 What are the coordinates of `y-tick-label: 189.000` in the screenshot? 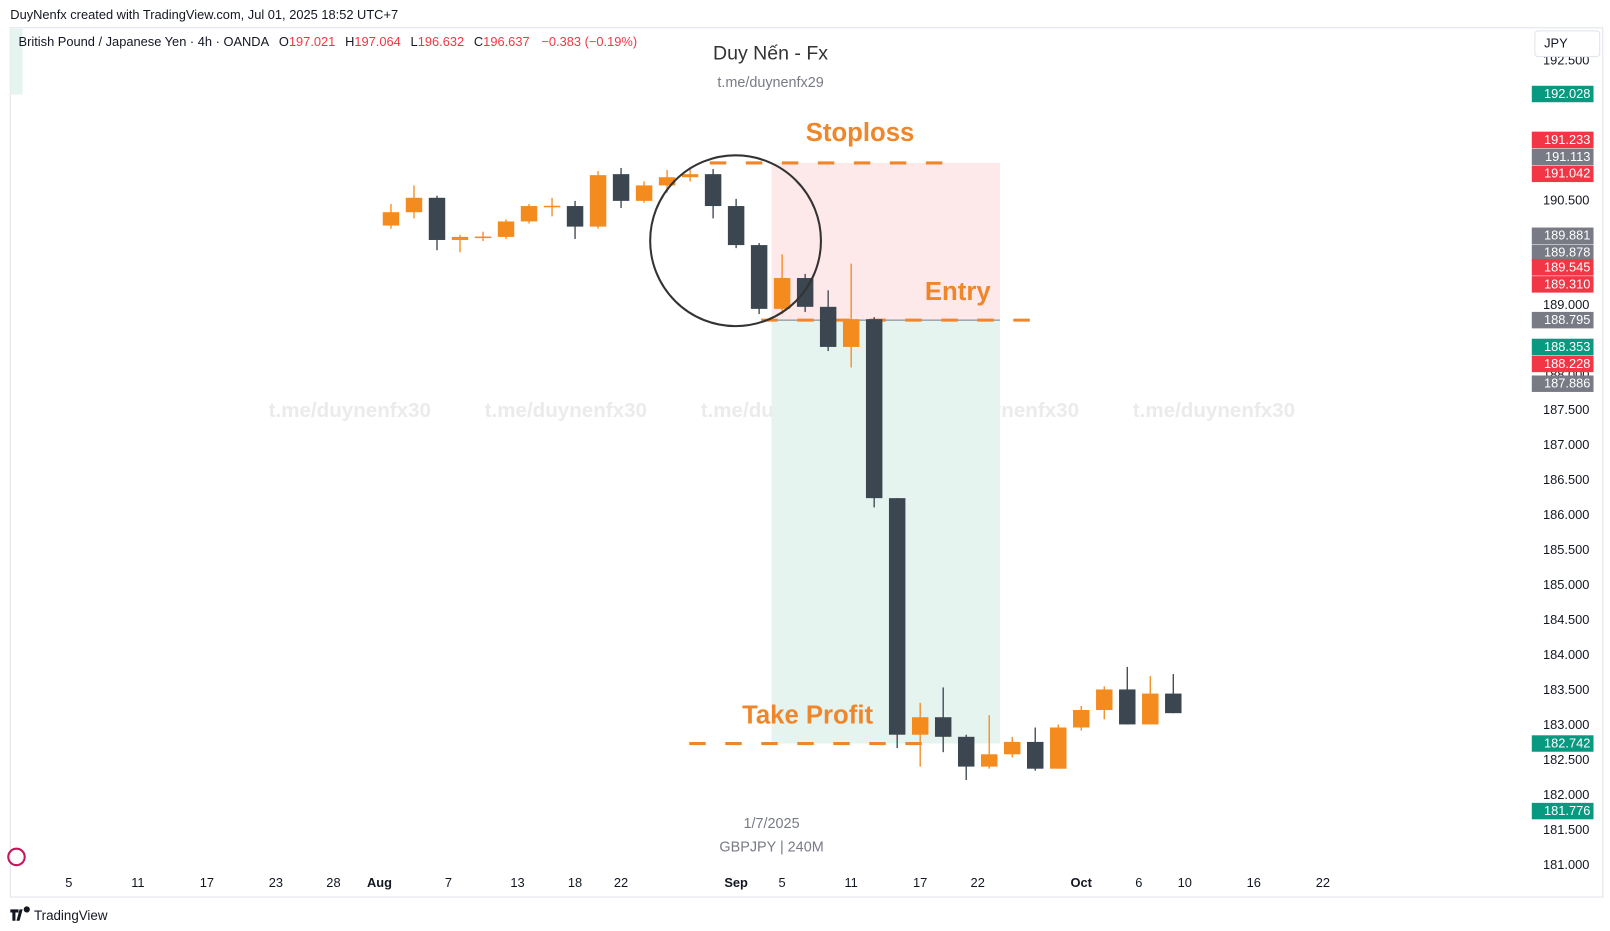 It's located at (1566, 304).